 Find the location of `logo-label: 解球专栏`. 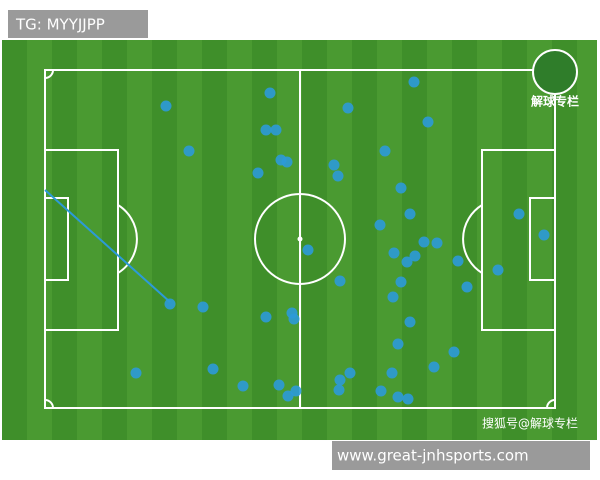

logo-label: 解球专栏 is located at coordinates (555, 101).